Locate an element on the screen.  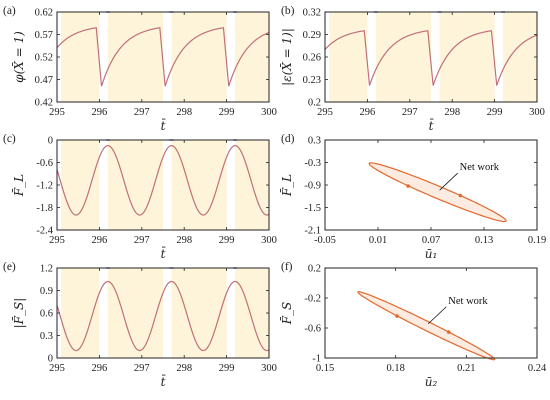
y-tick-label: 0.23 is located at coordinates (312, 80).